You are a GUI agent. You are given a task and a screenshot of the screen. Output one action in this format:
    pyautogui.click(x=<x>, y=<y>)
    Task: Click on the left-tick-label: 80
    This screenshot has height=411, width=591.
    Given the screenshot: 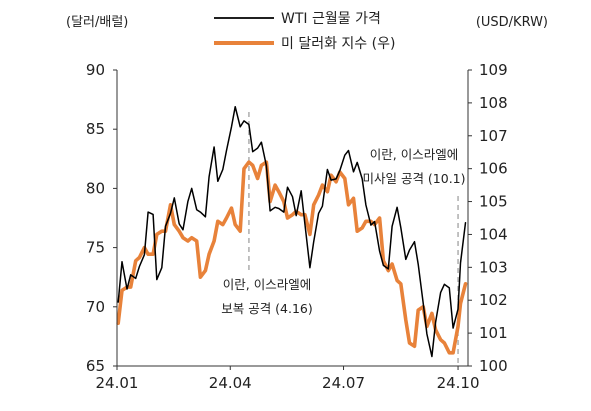 What is the action you would take?
    pyautogui.click(x=95, y=188)
    